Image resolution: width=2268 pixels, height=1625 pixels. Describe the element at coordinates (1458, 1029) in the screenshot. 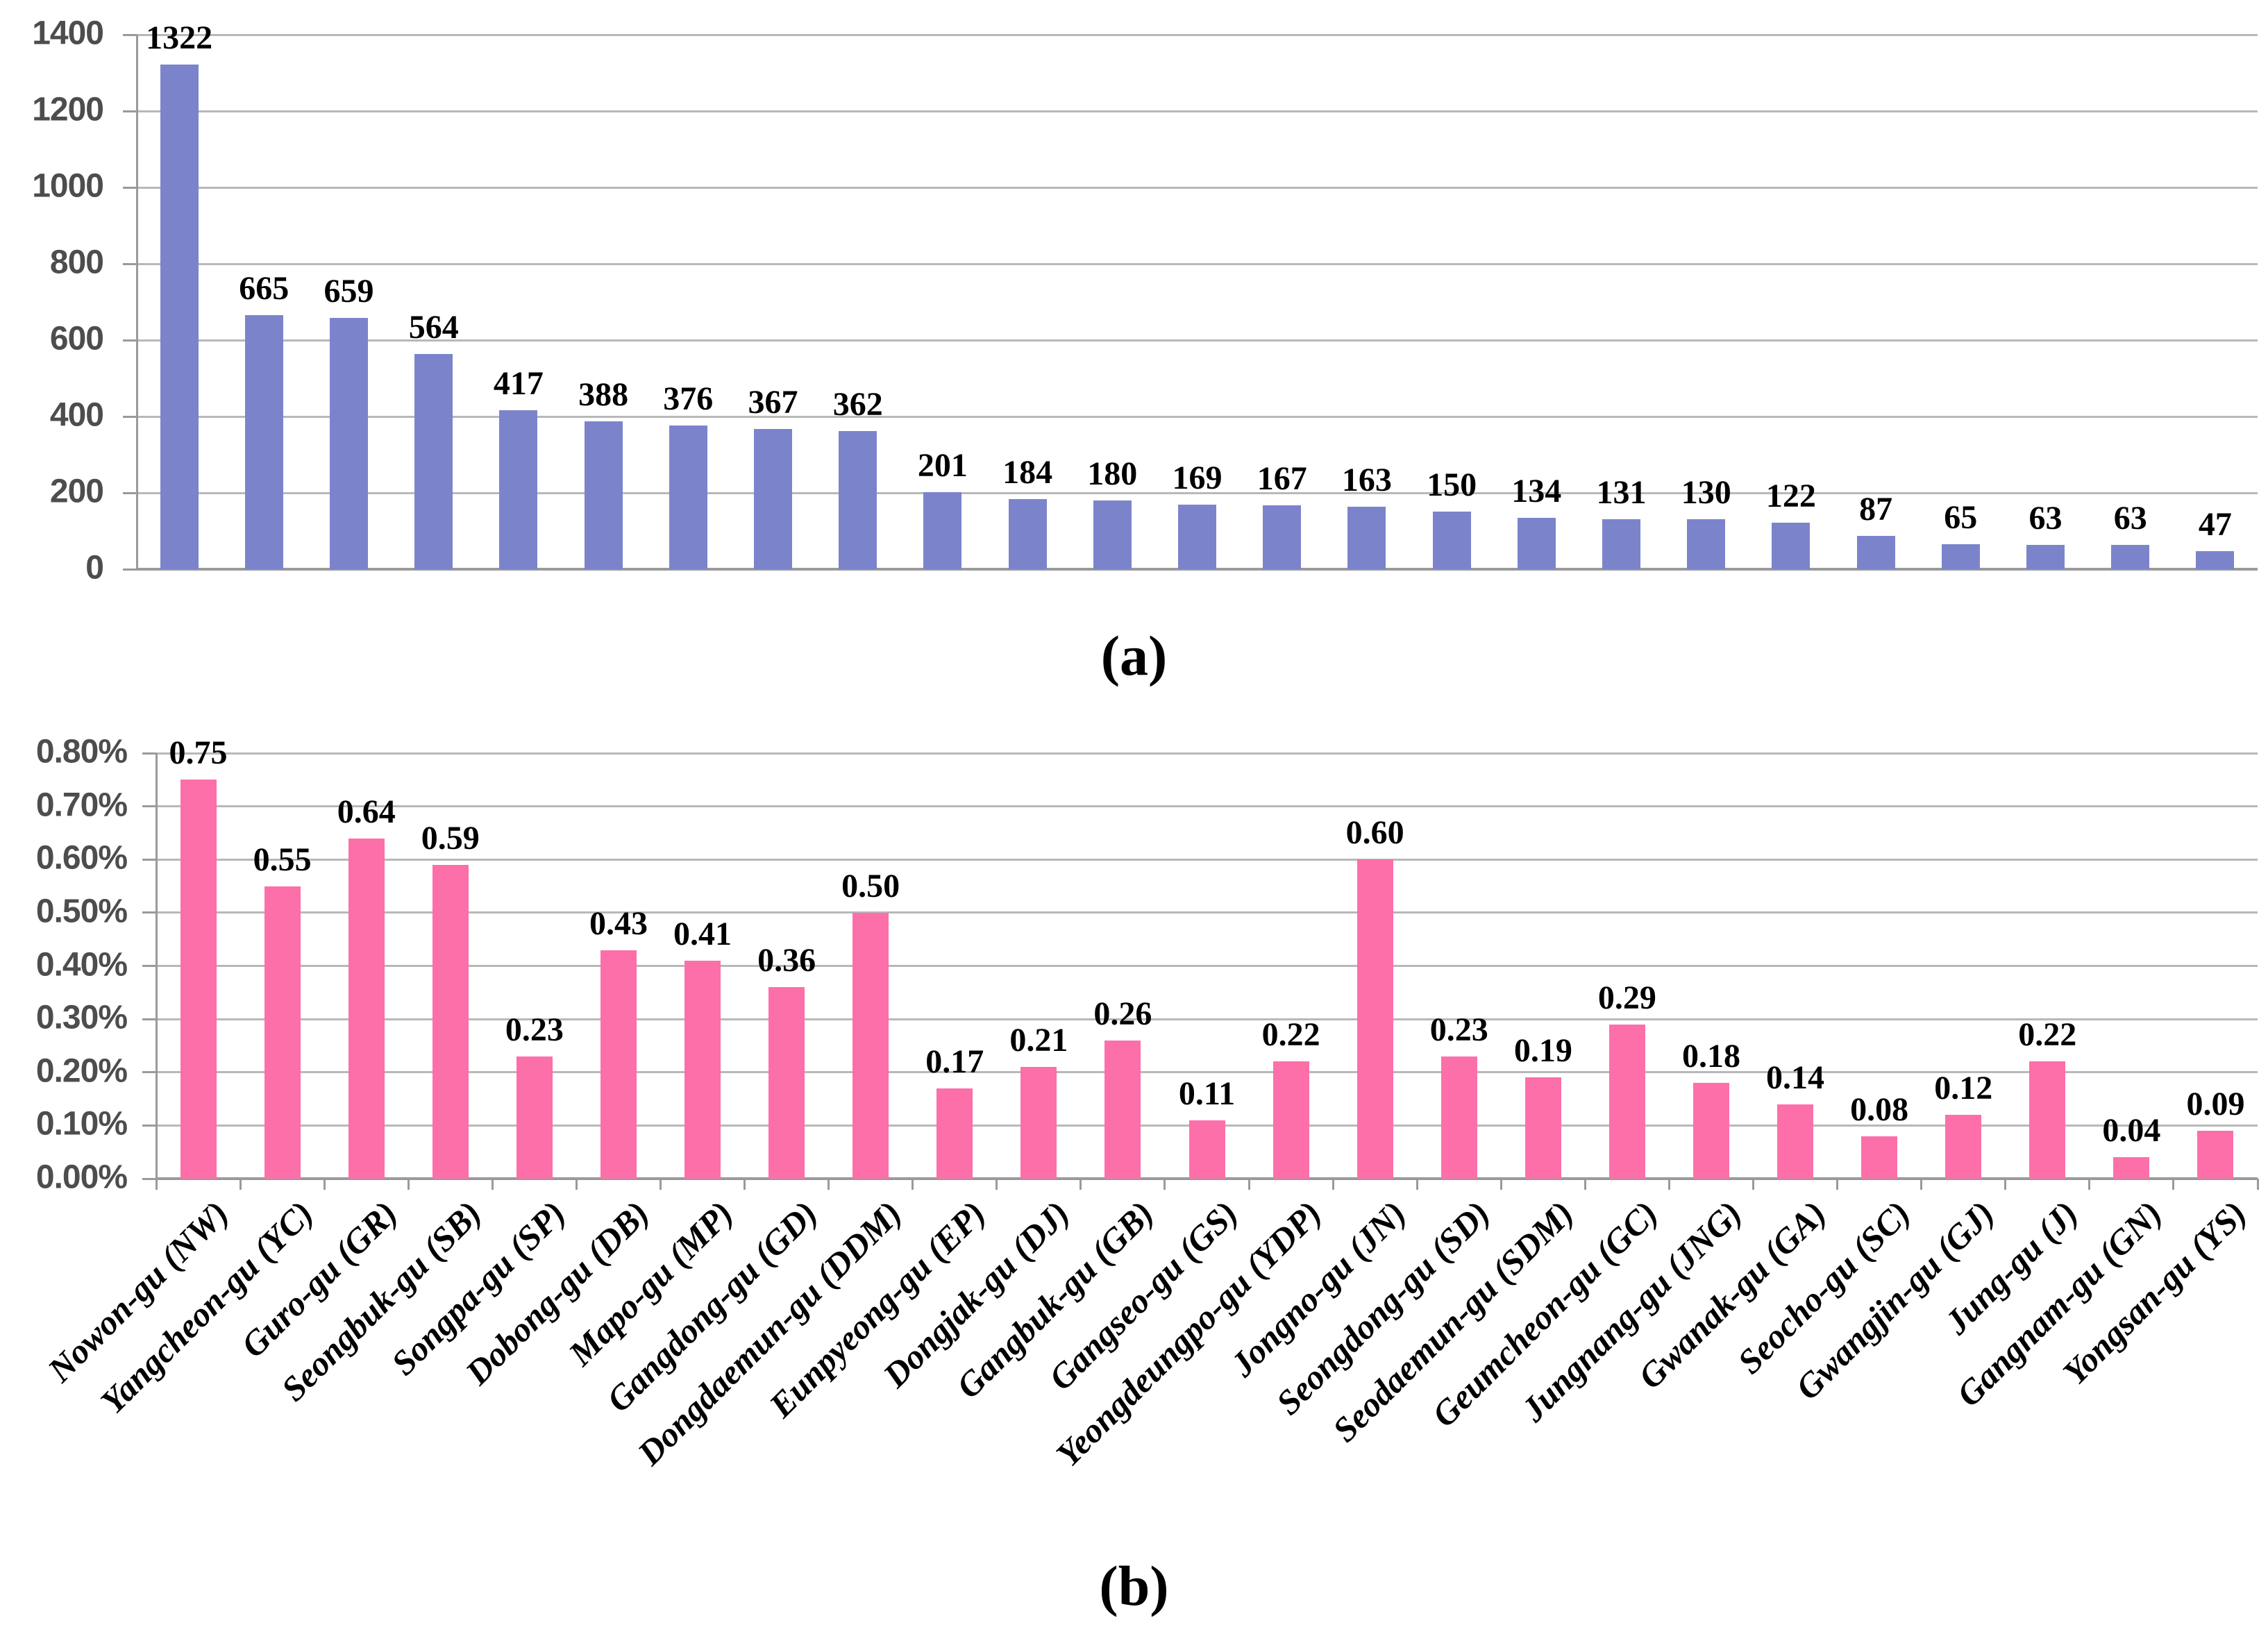

I see `bar-value-label: 0.23` at that location.